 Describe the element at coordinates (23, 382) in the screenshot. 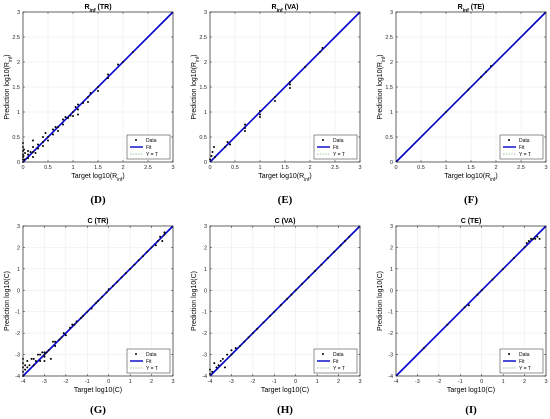

I see `x-tick-label: -4` at that location.